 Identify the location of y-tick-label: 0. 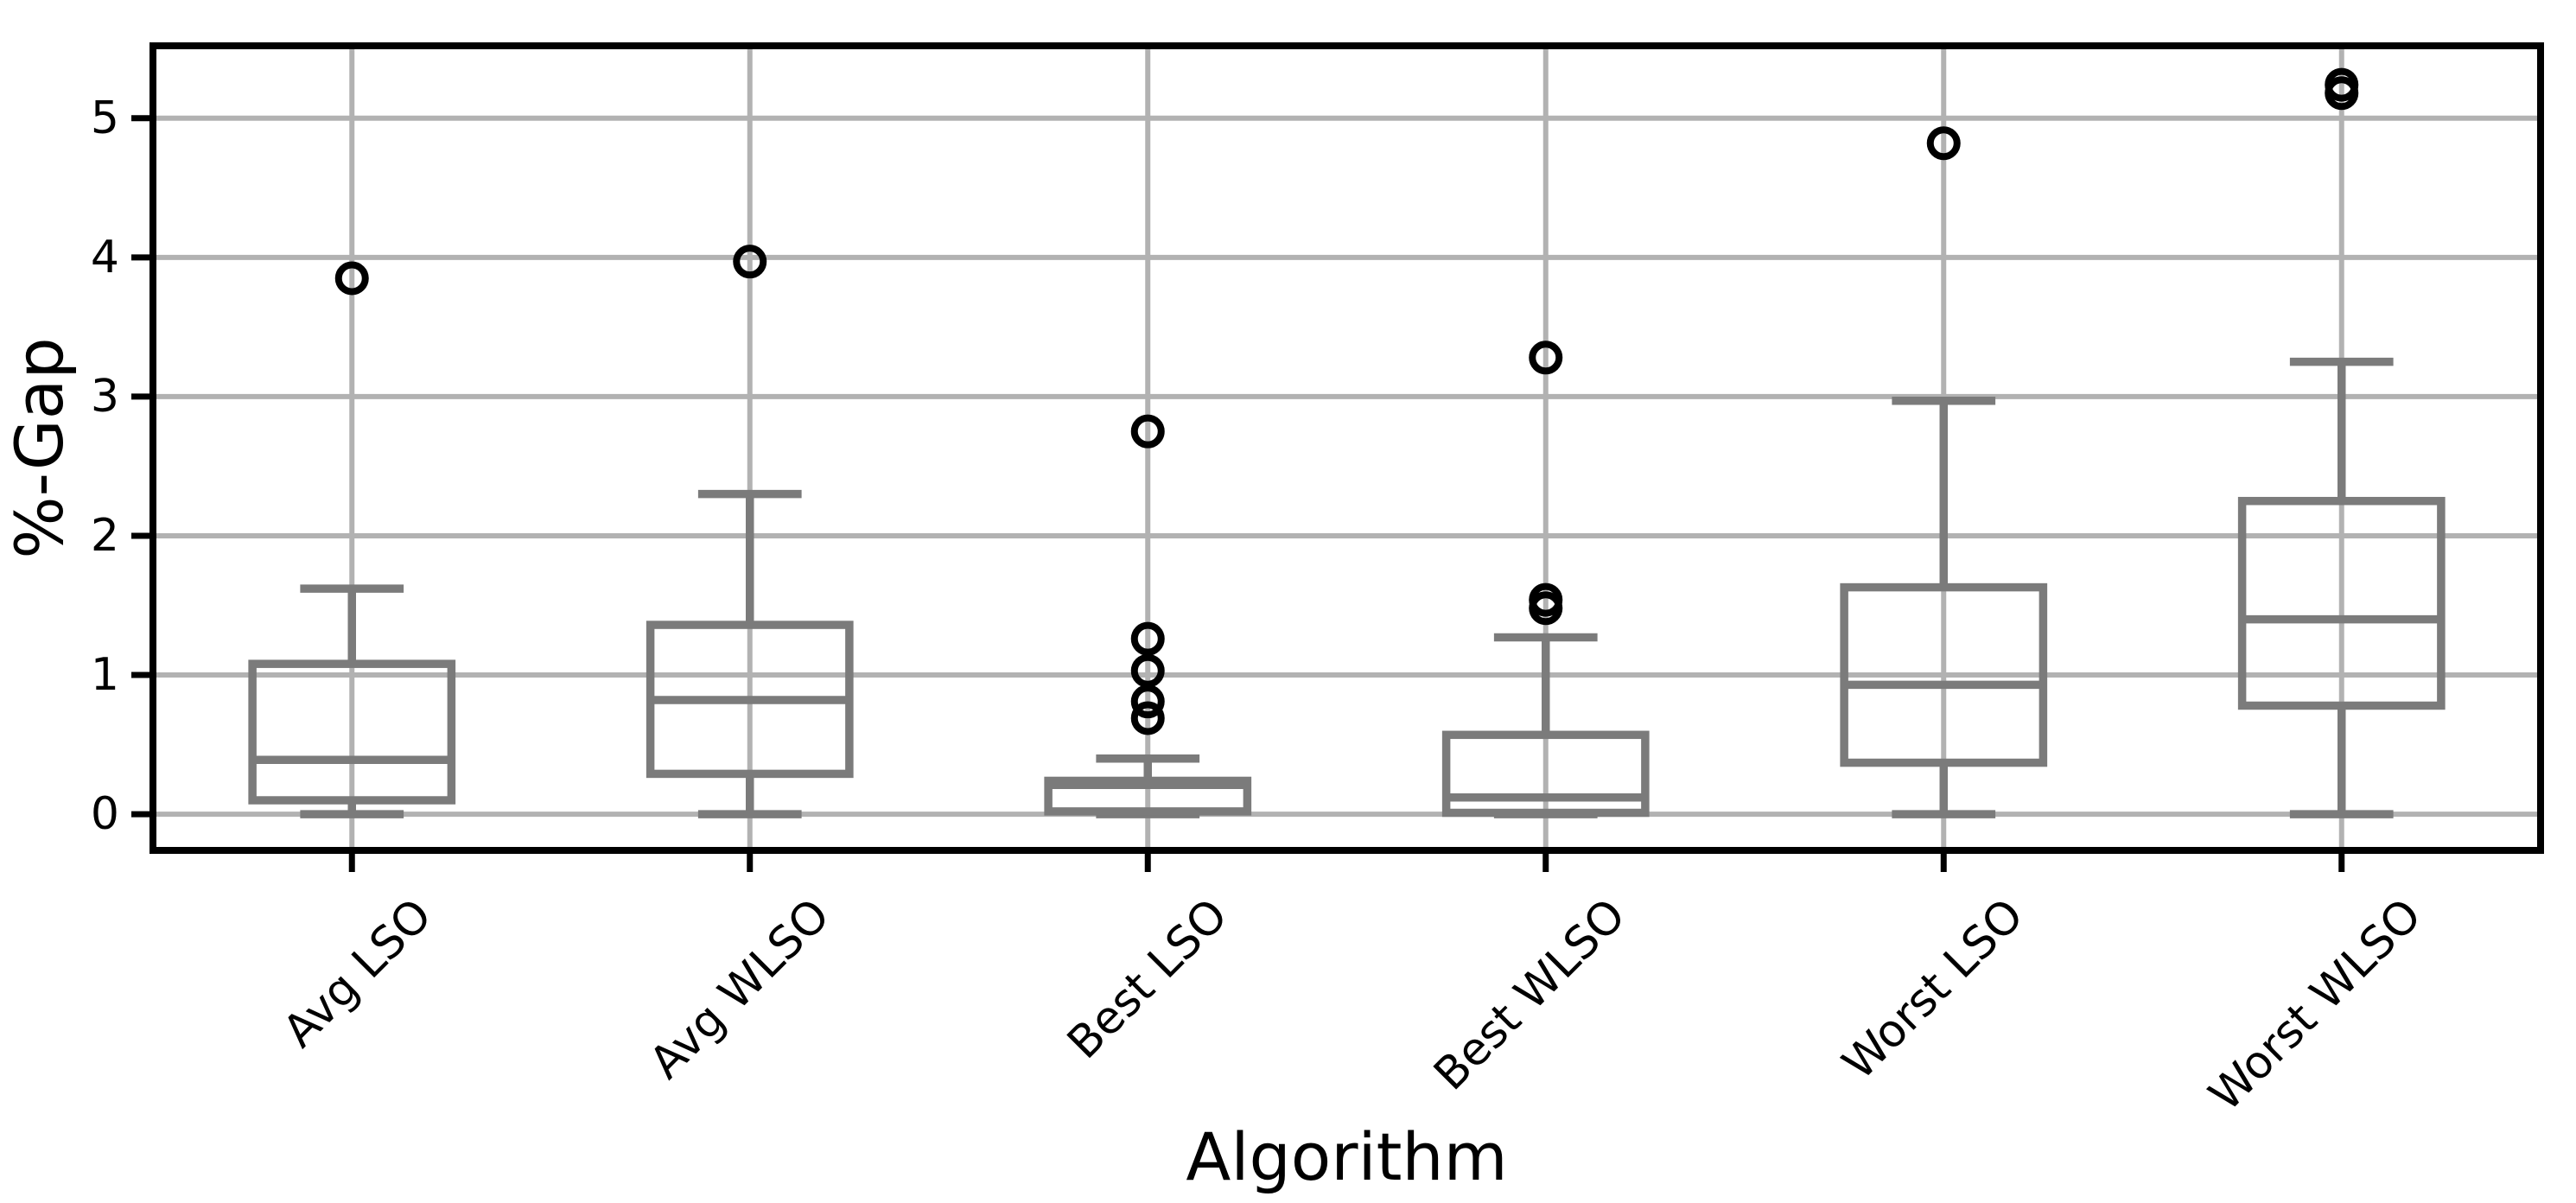
(105, 814).